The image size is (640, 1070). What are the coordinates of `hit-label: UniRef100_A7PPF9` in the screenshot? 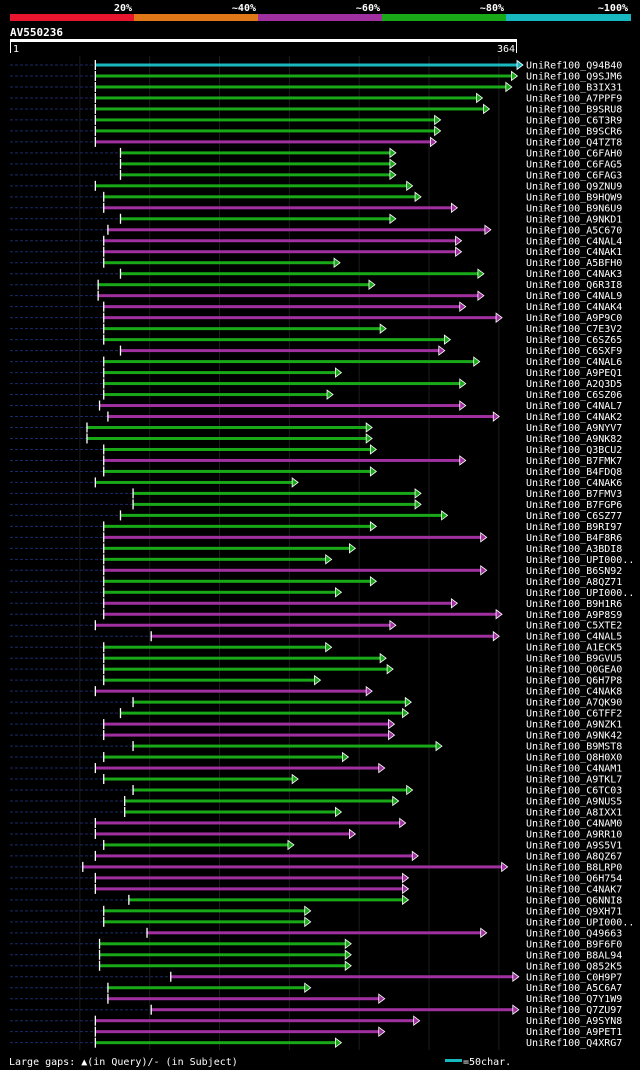 It's located at (574, 98).